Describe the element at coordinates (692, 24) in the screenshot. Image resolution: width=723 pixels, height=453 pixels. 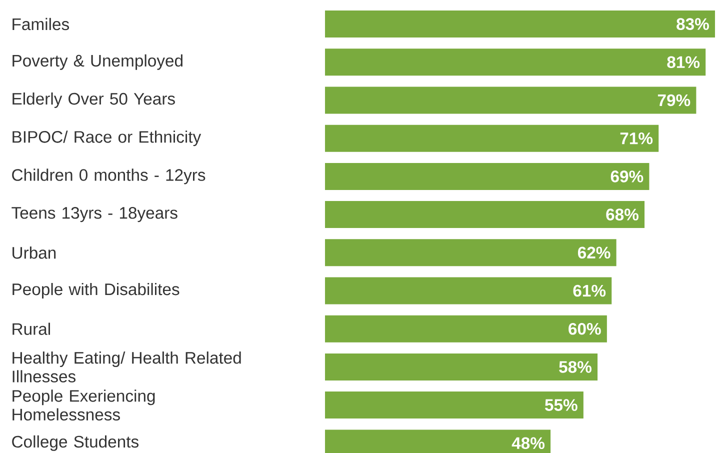
I see `data-label: 83%` at that location.